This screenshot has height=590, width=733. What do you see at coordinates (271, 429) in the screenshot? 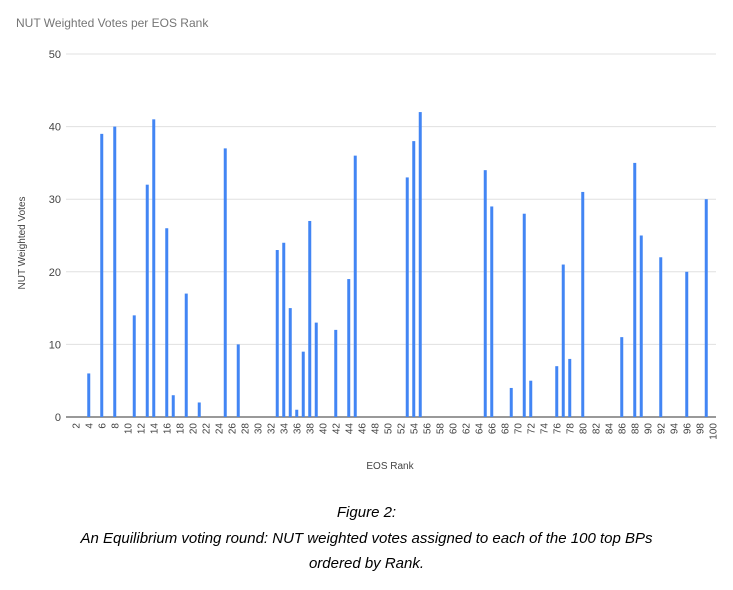
I see `x-tick-label: 32` at bounding box center [271, 429].